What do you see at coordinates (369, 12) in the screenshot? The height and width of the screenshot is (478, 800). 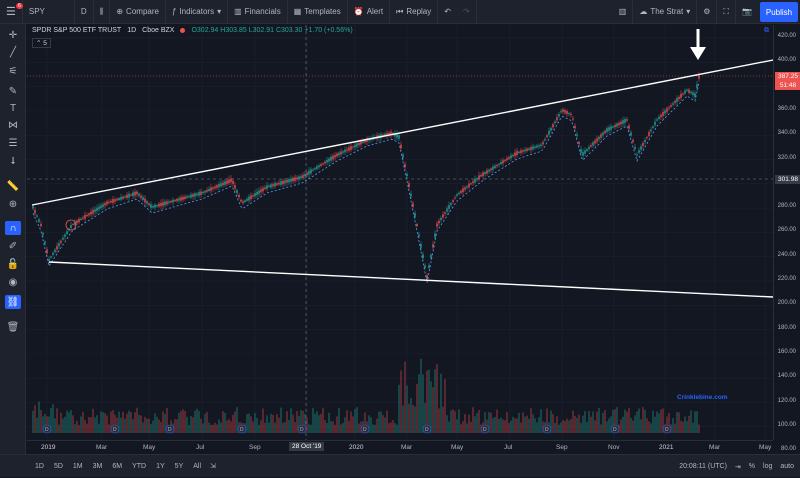 I see `alert-button: ⏰ Alert` at bounding box center [369, 12].